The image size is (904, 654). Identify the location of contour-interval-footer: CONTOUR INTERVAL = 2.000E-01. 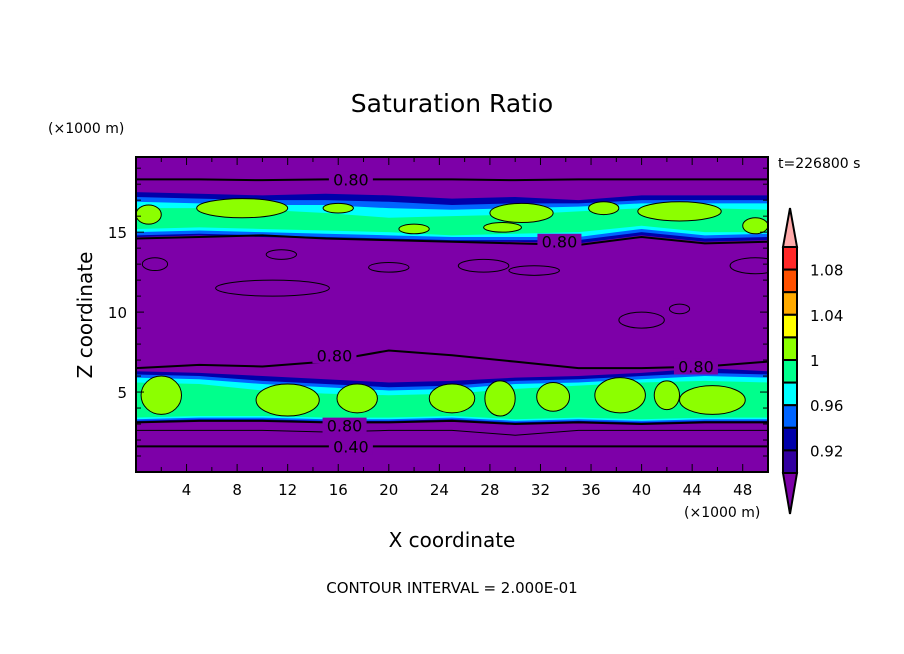
(451, 588).